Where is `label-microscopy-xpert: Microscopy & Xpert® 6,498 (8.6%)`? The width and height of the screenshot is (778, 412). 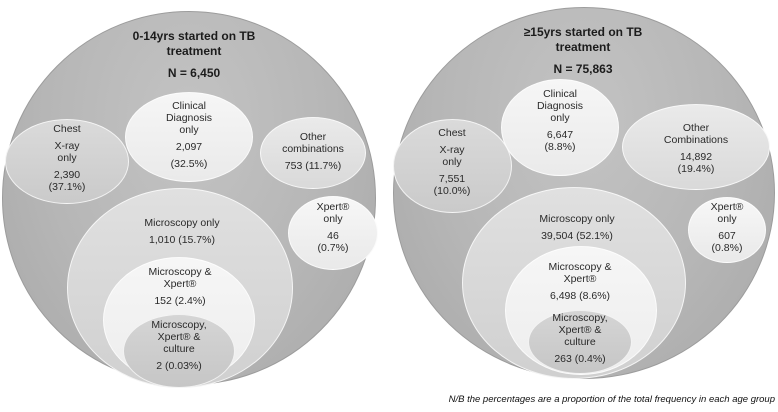 label-microscopy-xpert: Microscopy & Xpert® 6,498 (8.6%) is located at coordinates (580, 281).